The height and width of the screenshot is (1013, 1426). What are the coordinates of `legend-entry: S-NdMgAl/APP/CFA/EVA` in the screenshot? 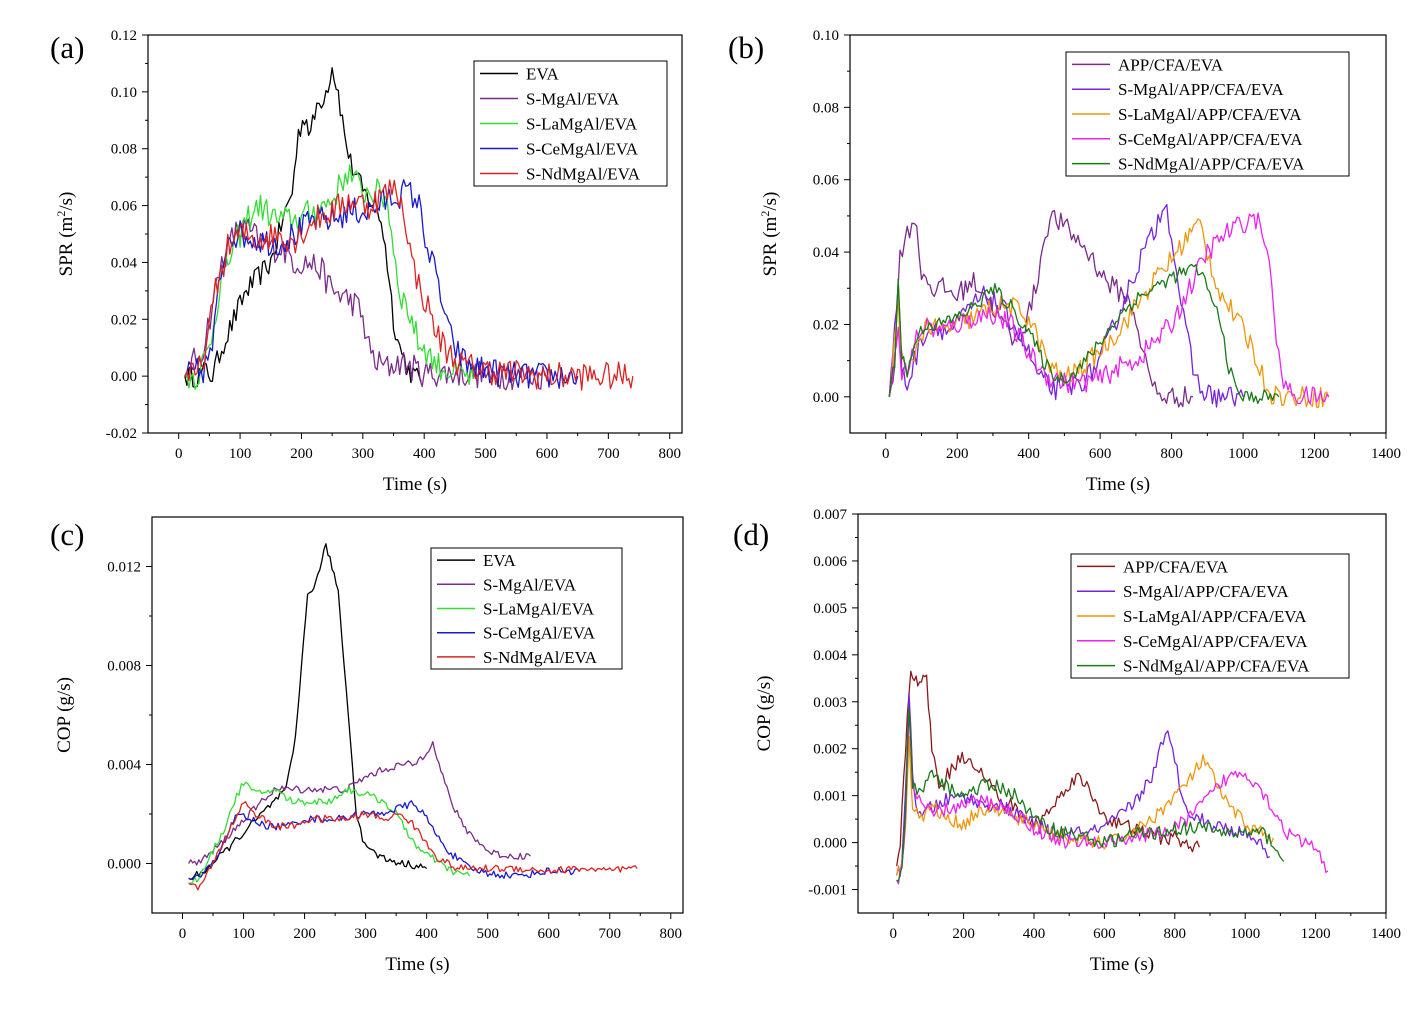 It's located at (1216, 666).